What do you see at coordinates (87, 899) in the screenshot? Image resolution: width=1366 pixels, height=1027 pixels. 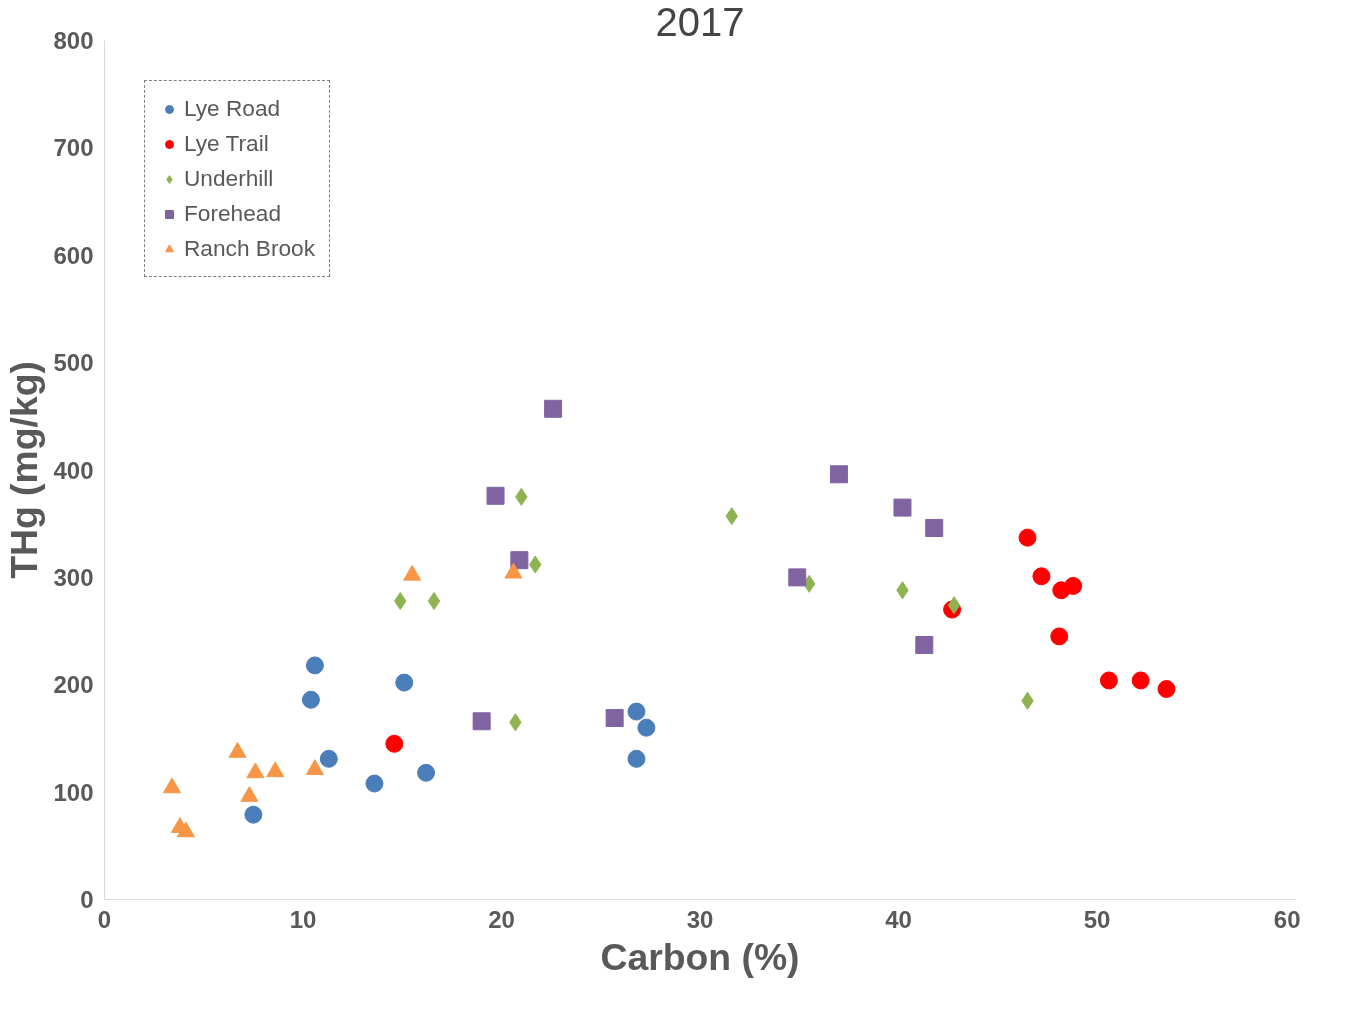 I see `y-tick-label: 0` at bounding box center [87, 899].